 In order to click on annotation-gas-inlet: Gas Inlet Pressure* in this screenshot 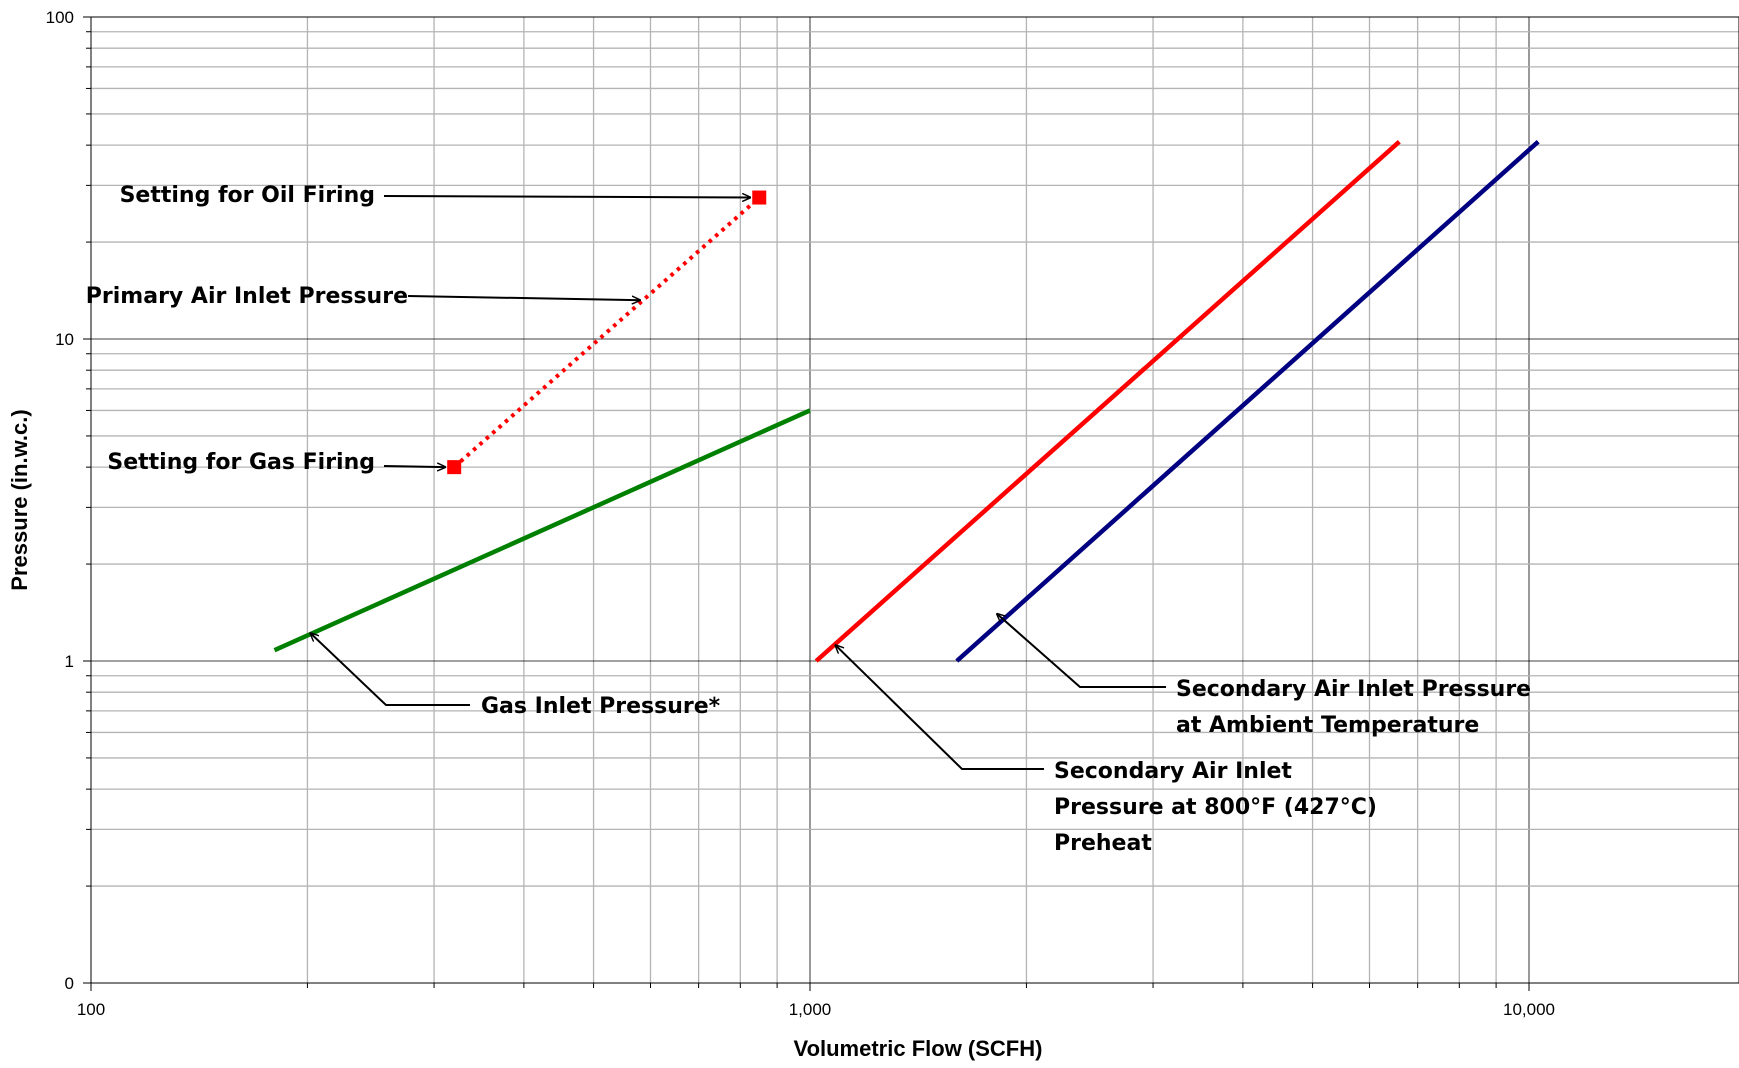, I will do `click(601, 706)`.